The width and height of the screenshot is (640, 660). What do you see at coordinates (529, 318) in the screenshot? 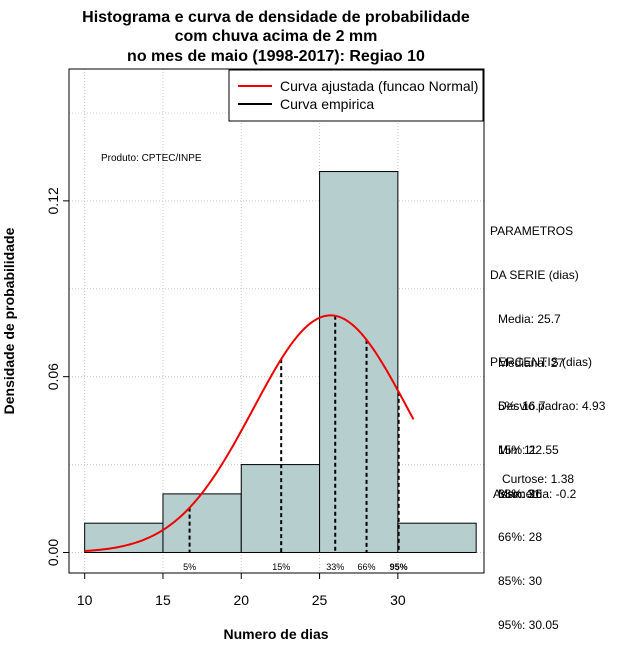
I see `stat-media: Media: 25.7` at bounding box center [529, 318].